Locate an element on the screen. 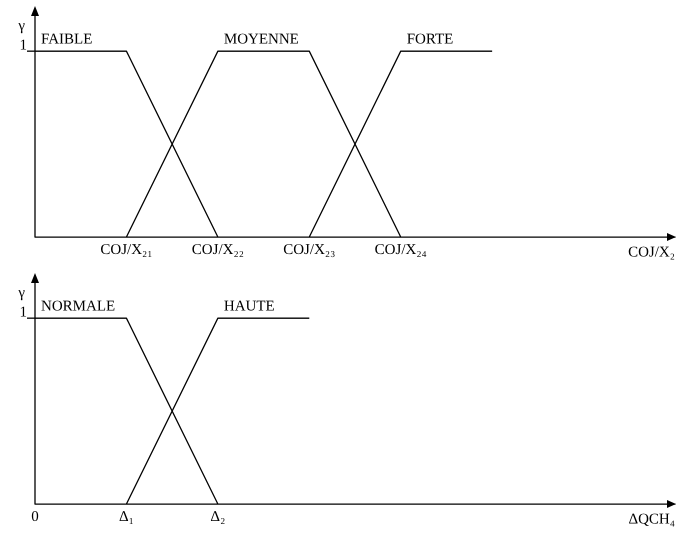  x-tick-label: Δ₁ is located at coordinates (126, 516).